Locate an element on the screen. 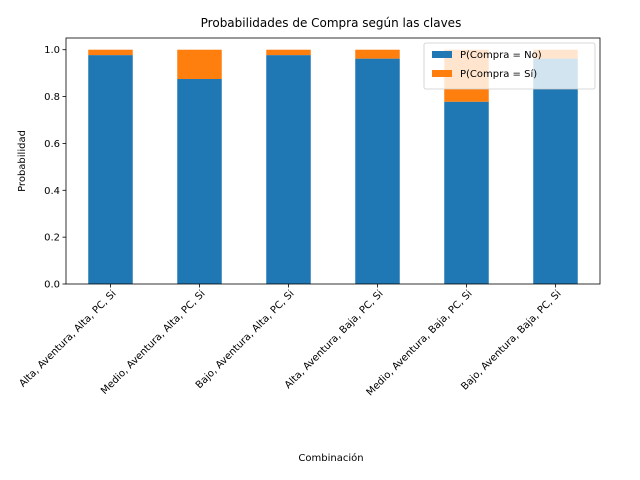 The width and height of the screenshot is (640, 480). legend-box is located at coordinates (509, 66).